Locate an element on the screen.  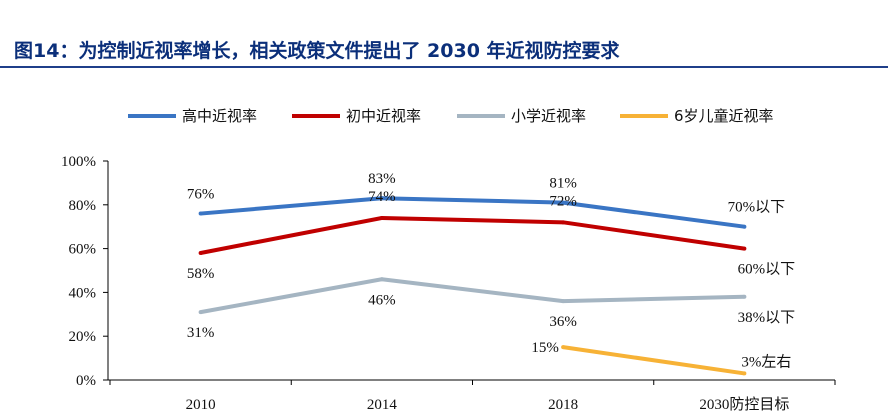
legend-label: 初中近视率 is located at coordinates (383, 116).